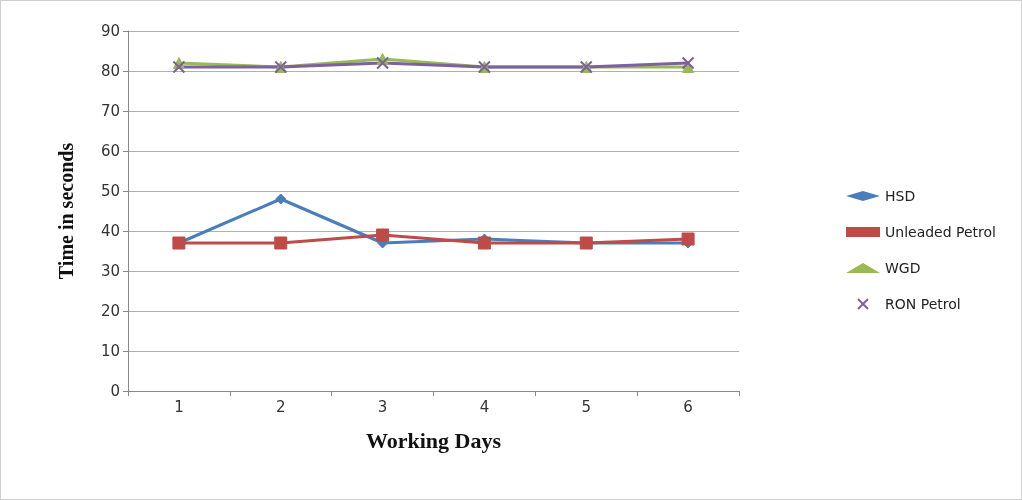  What do you see at coordinates (433, 440) in the screenshot?
I see `x-axis-title: Working Days` at bounding box center [433, 440].